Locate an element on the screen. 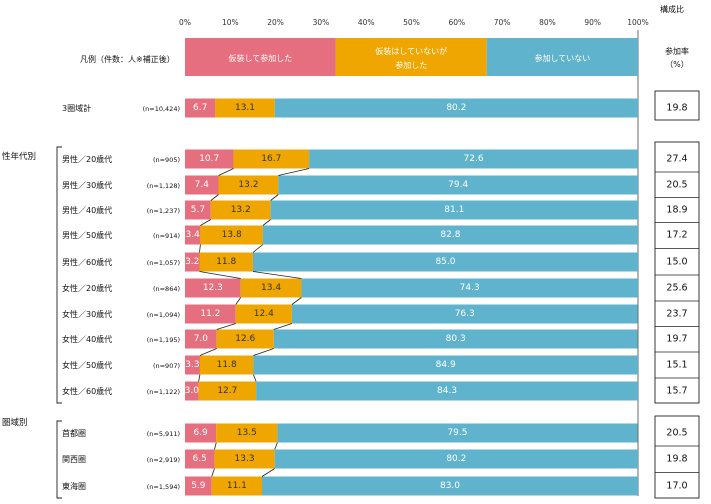 This screenshot has width=711, height=504. rate-value: 18.9 is located at coordinates (676, 210).